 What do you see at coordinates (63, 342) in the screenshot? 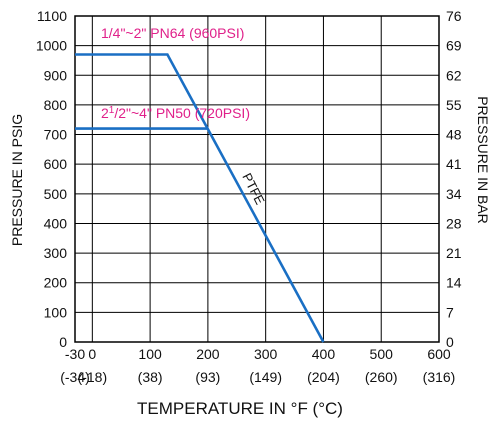
I see `y-tick-label: 0` at bounding box center [63, 342].